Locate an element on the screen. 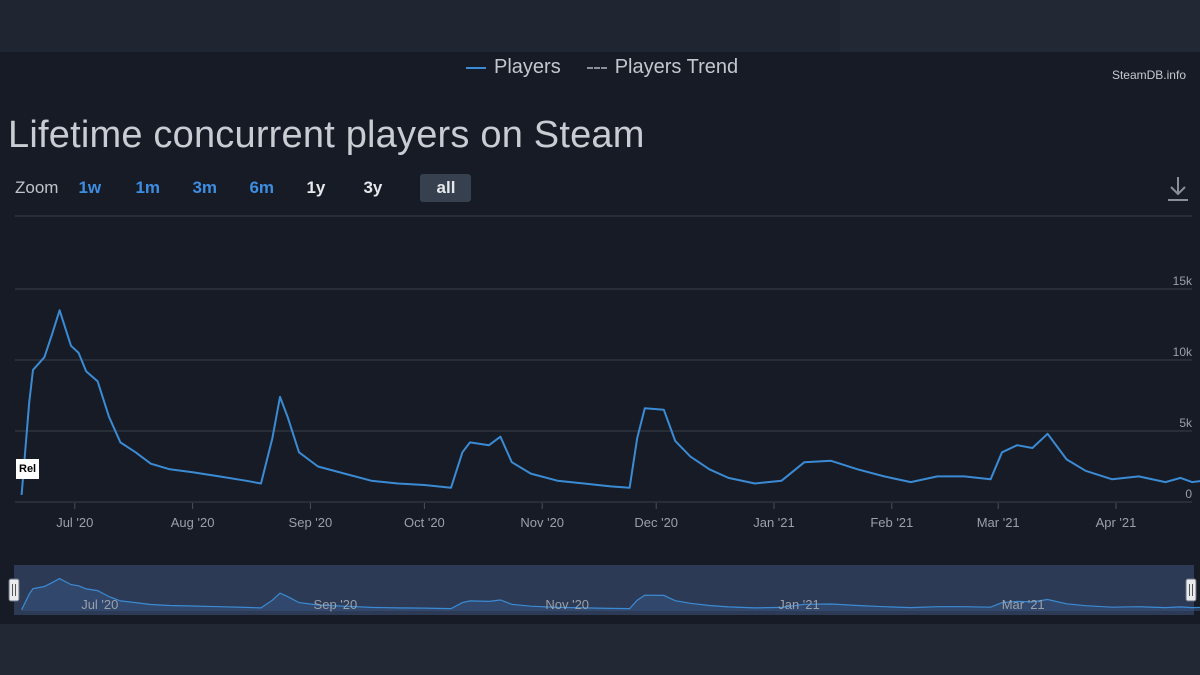  zoom-6m-button: 6m is located at coordinates (262, 187).